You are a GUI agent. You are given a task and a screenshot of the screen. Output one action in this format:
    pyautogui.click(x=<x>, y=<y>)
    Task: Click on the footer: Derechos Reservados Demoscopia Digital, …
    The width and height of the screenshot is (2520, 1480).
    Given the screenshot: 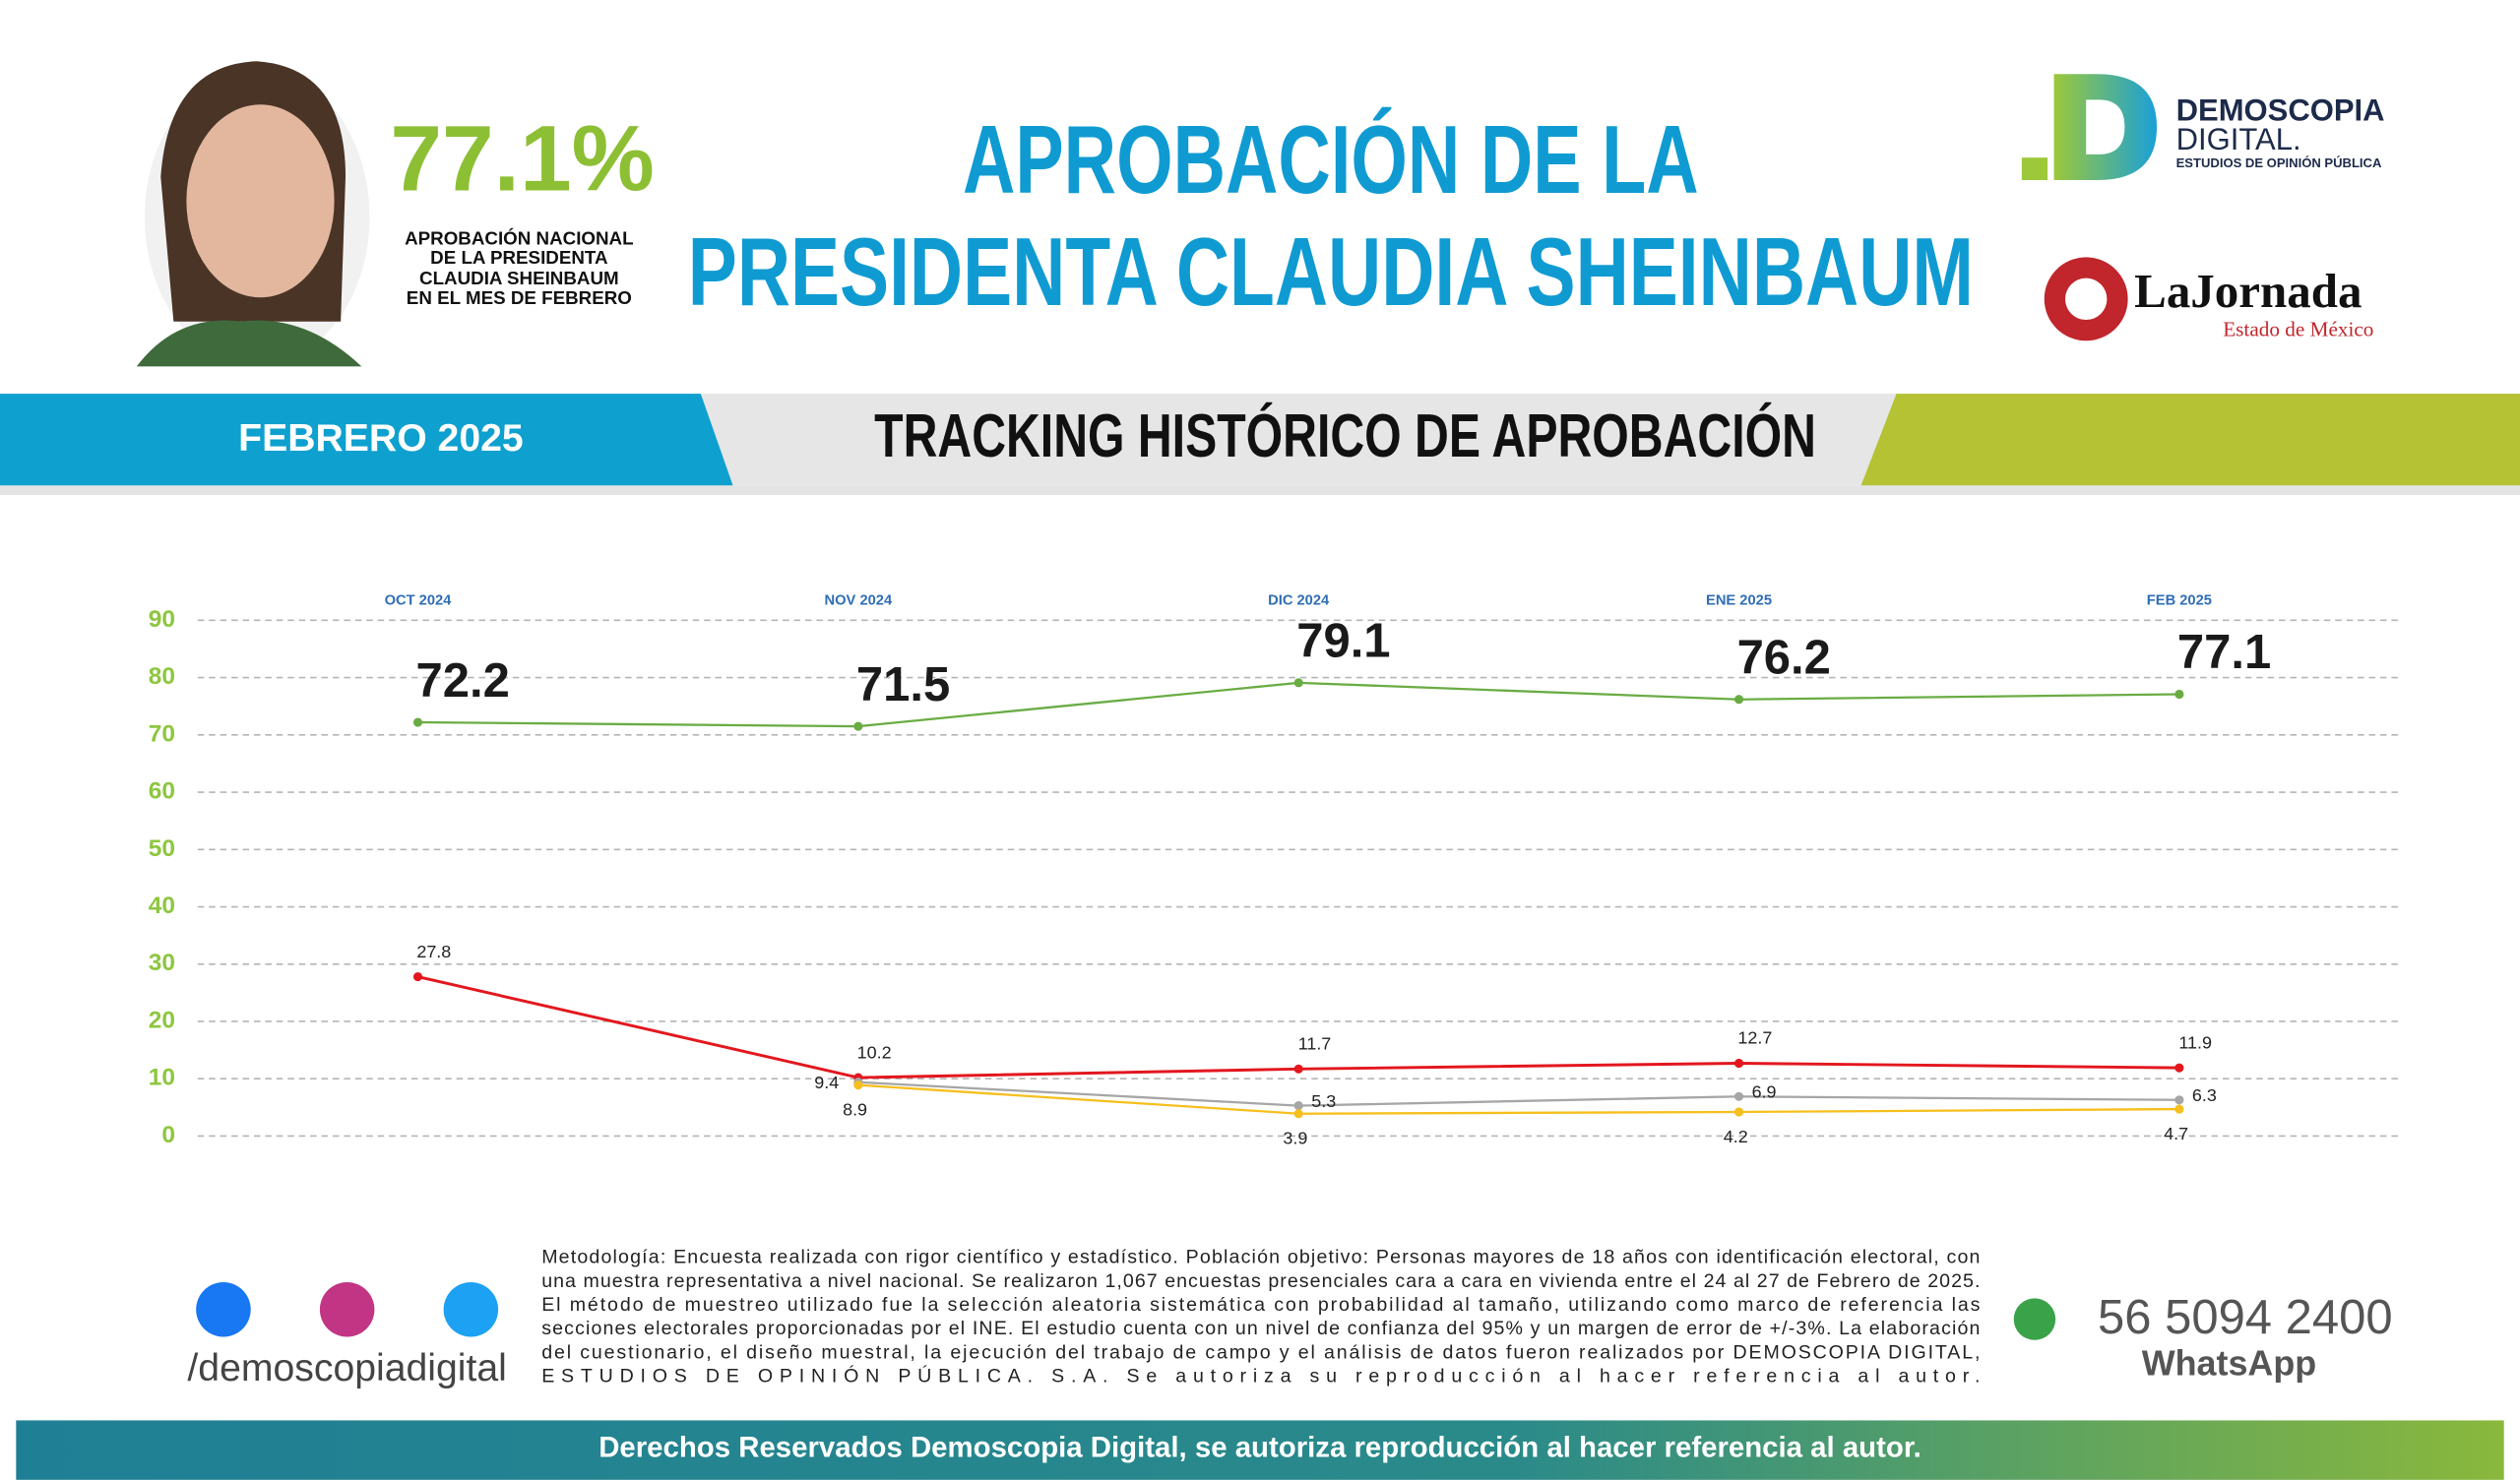 What is the action you would take?
    pyautogui.click(x=1260, y=1448)
    